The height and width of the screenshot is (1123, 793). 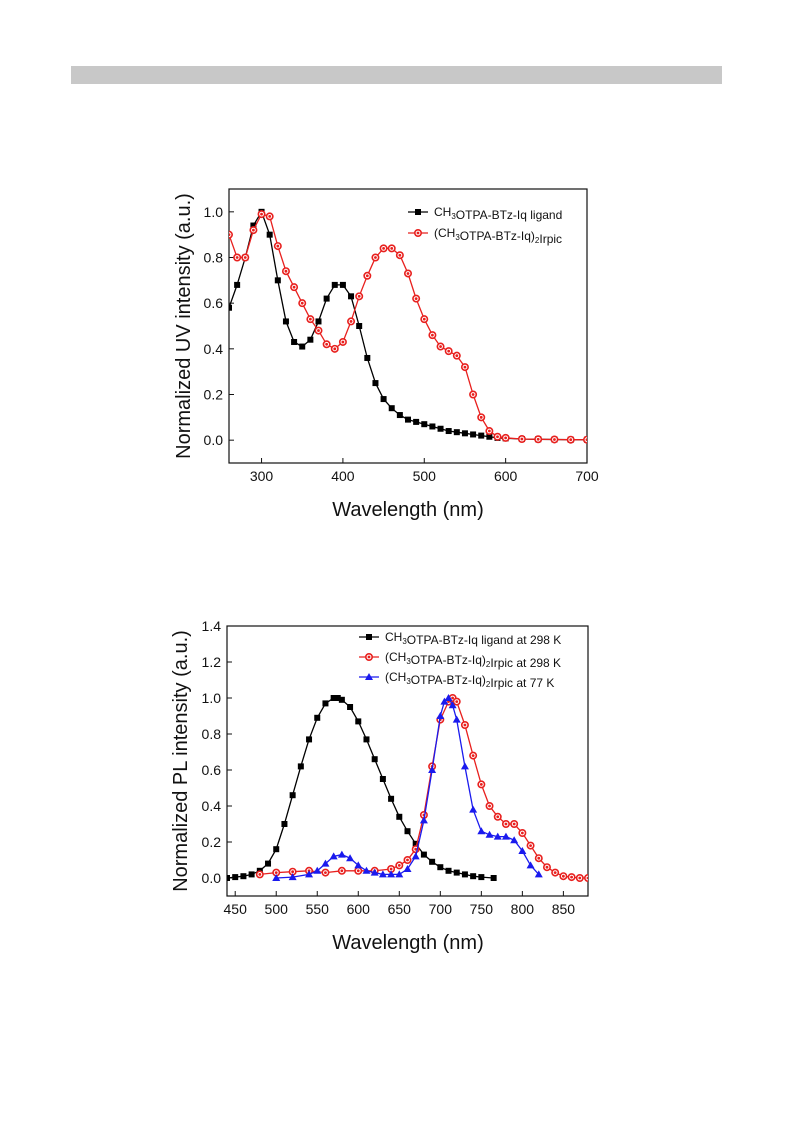 I want to click on legend-entry: (CH3OTPA-BTz-Iq)2Irpic, so click(x=485, y=236).